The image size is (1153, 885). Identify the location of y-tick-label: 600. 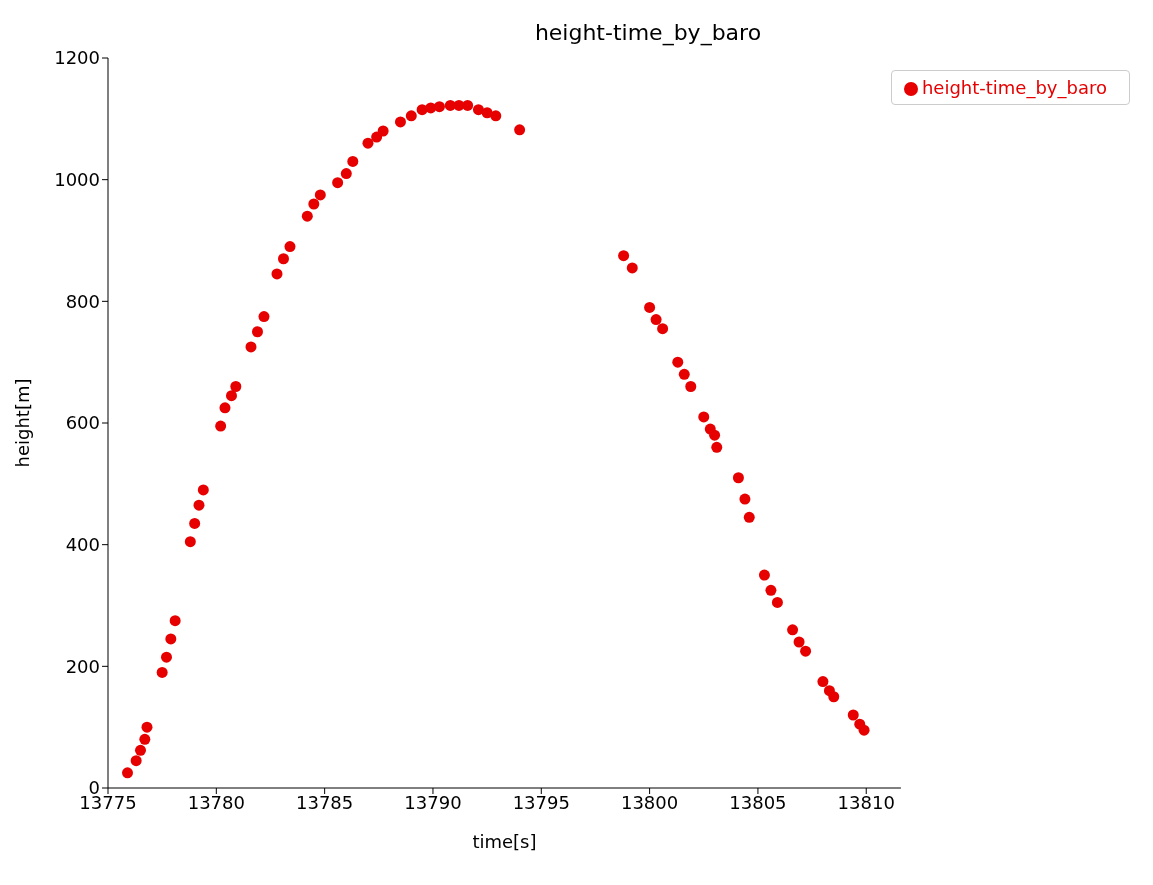
(82, 423).